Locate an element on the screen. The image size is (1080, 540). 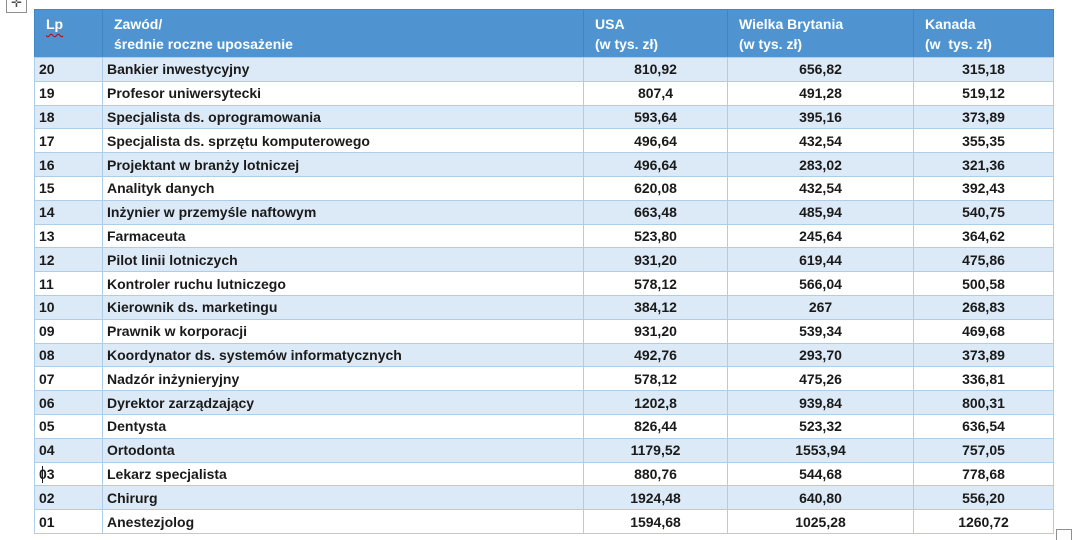
cell-zawod: Koordynator ds. systemów informatycznych is located at coordinates (343, 355).